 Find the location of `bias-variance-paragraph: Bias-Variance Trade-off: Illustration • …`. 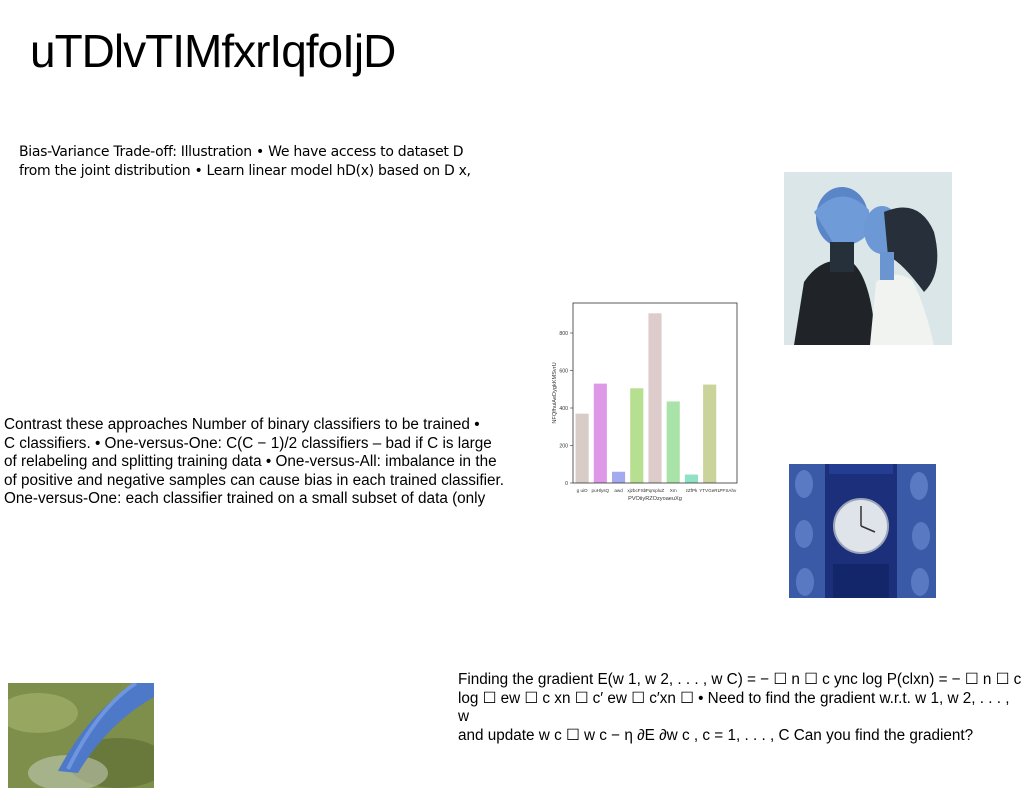

bias-variance-paragraph: Bias-Variance Trade-off: Illustration • … is located at coordinates (245, 161).